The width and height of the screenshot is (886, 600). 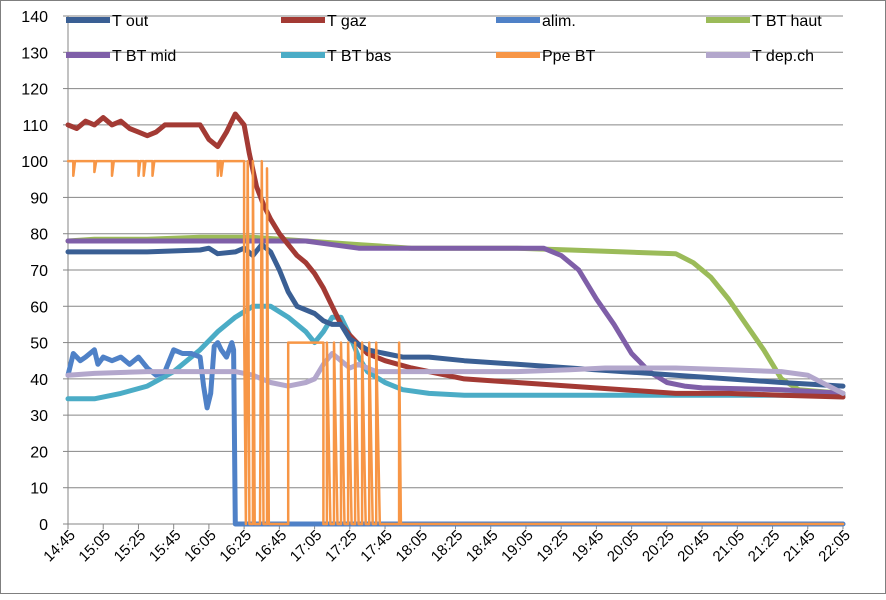 I want to click on x-tick-label: 16:25, so click(x=235, y=546).